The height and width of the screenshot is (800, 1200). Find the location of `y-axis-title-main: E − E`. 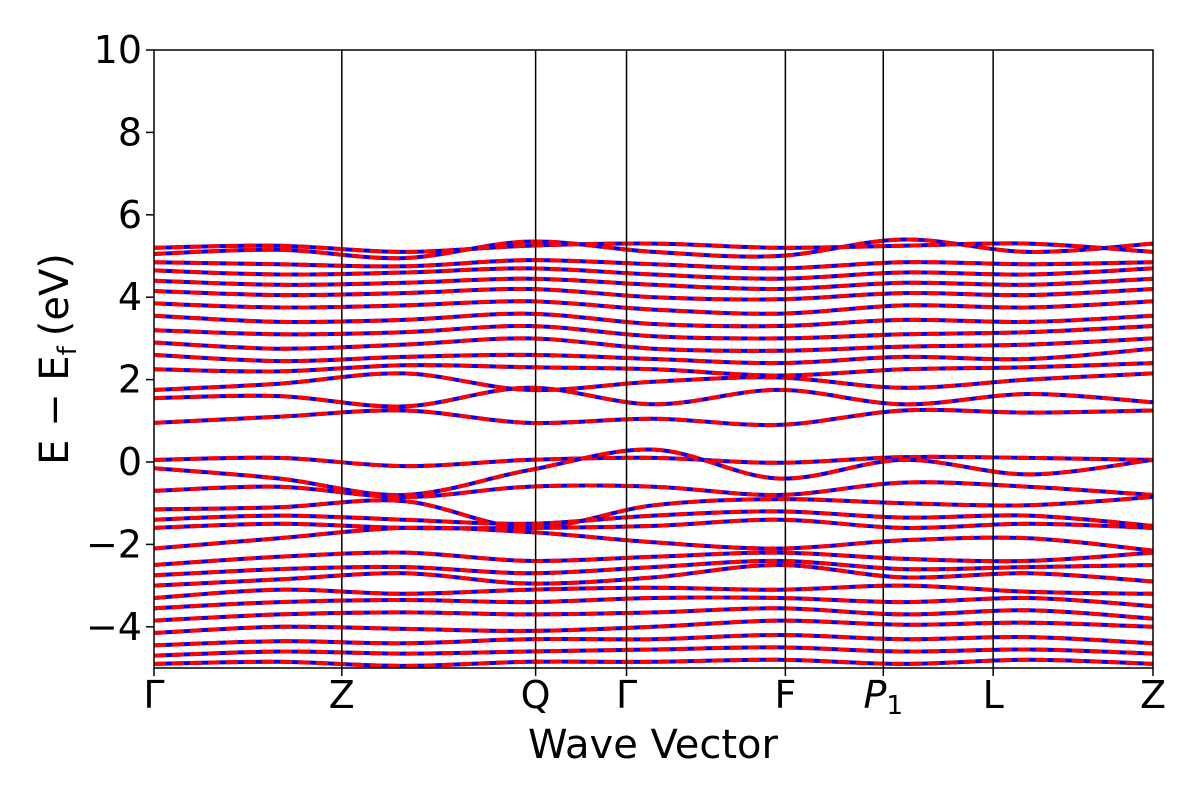

y-axis-title-main: E − E is located at coordinates (55, 410).